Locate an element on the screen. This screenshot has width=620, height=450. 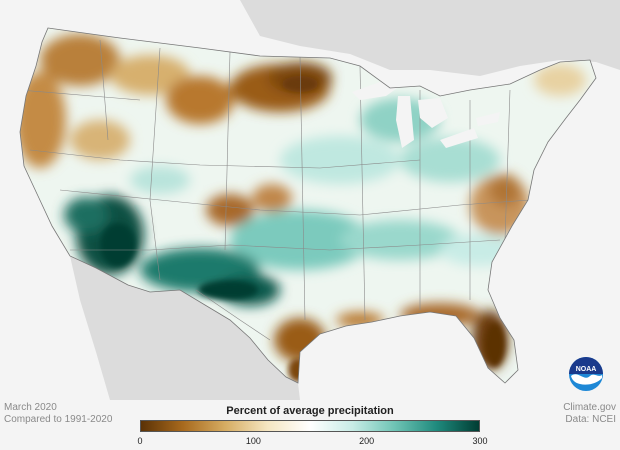
legend-title: Percent of average precipitation is located at coordinates (310, 411).